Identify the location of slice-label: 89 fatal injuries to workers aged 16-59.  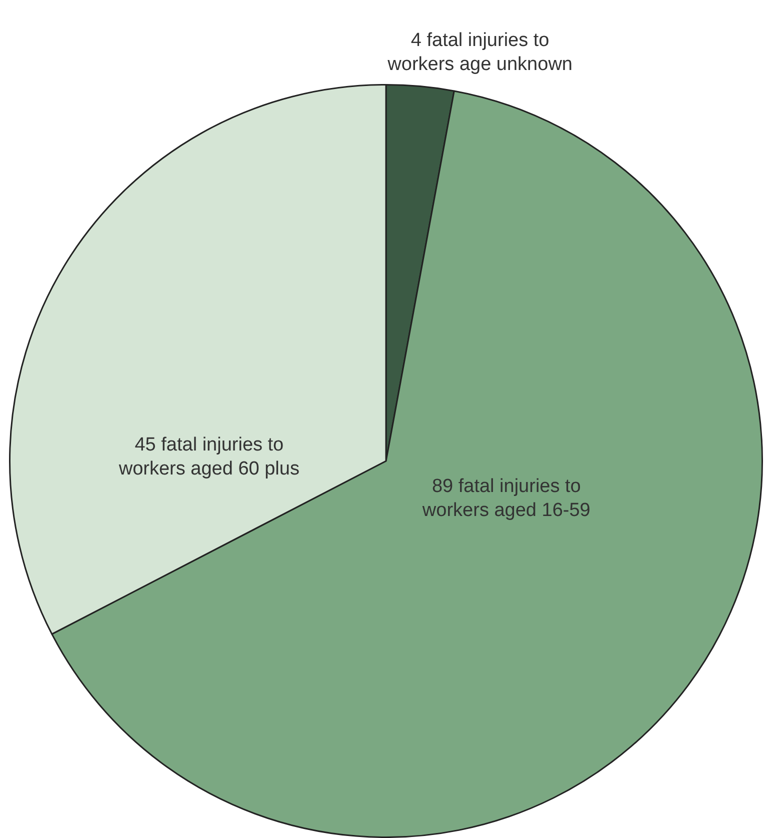
(505, 498).